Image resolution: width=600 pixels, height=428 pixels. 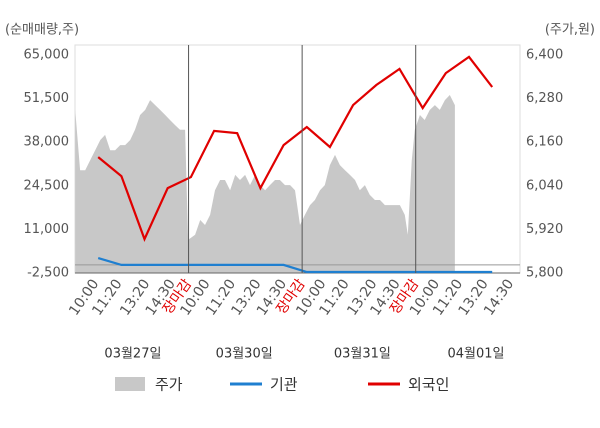 What do you see at coordinates (544, 229) in the screenshot?
I see `y2-tick-label: 5,920` at bounding box center [544, 229].